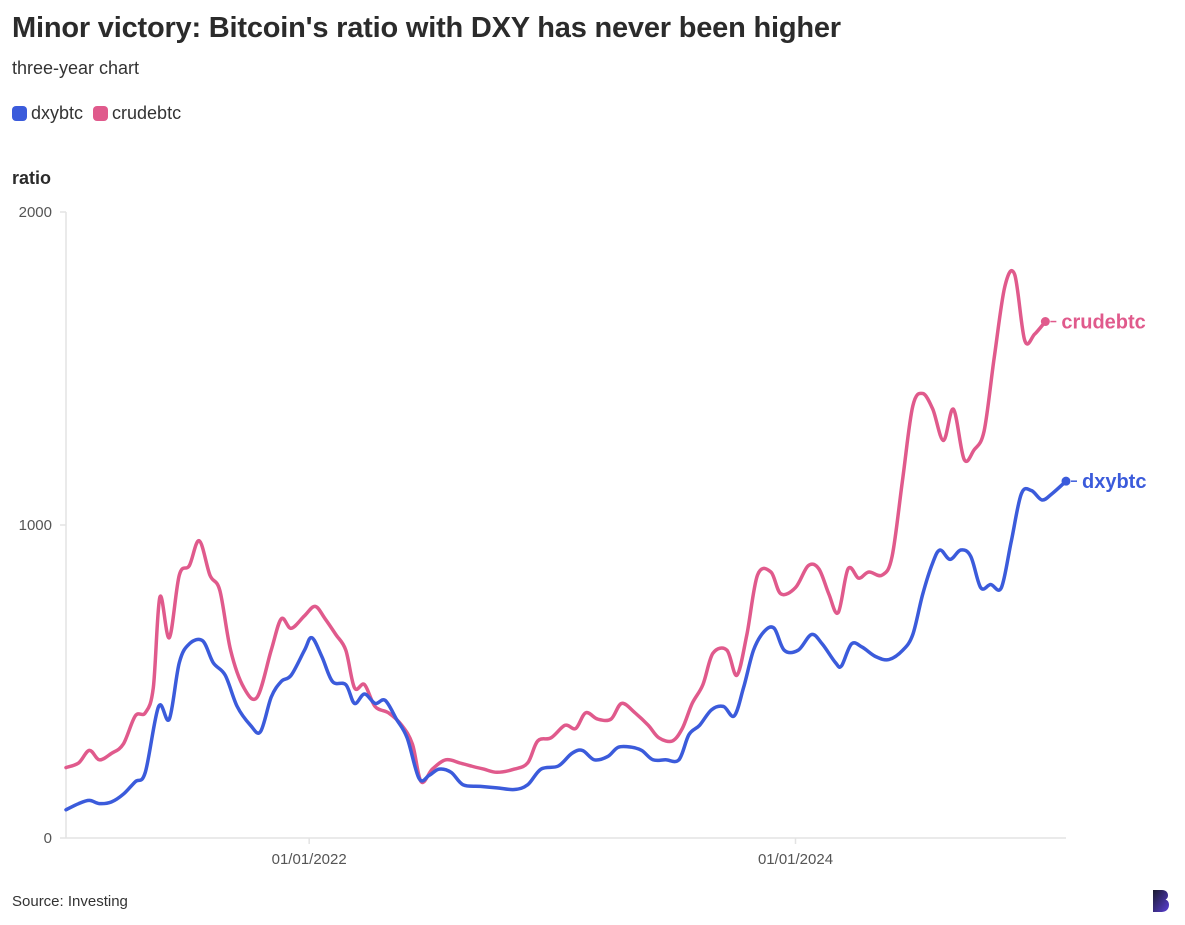 The height and width of the screenshot is (925, 1185). Describe the element at coordinates (309, 859) in the screenshot. I see `x-tick-label: 01/01/2022` at that location.